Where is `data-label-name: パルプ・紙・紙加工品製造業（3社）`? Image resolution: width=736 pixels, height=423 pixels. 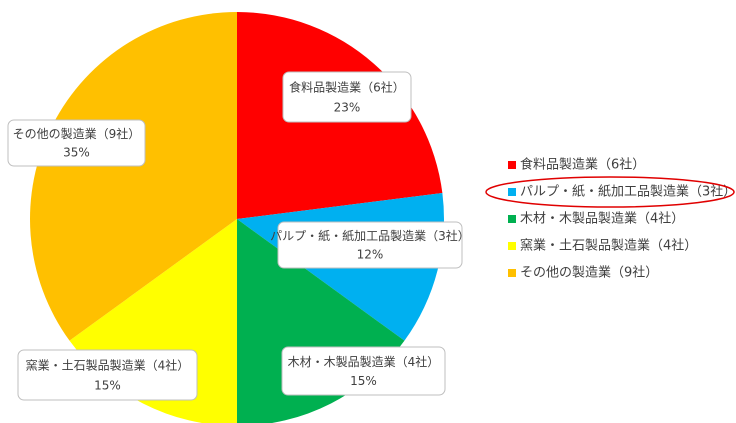
data-label-name: パルプ・紙・紙加工品製造業（3社） is located at coordinates (370, 235).